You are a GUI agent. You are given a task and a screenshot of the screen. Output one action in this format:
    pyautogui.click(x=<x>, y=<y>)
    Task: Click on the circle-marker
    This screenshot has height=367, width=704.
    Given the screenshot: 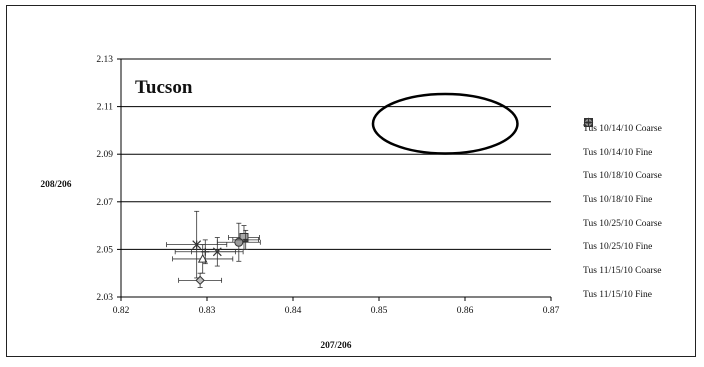 What is the action you would take?
    pyautogui.click(x=239, y=242)
    